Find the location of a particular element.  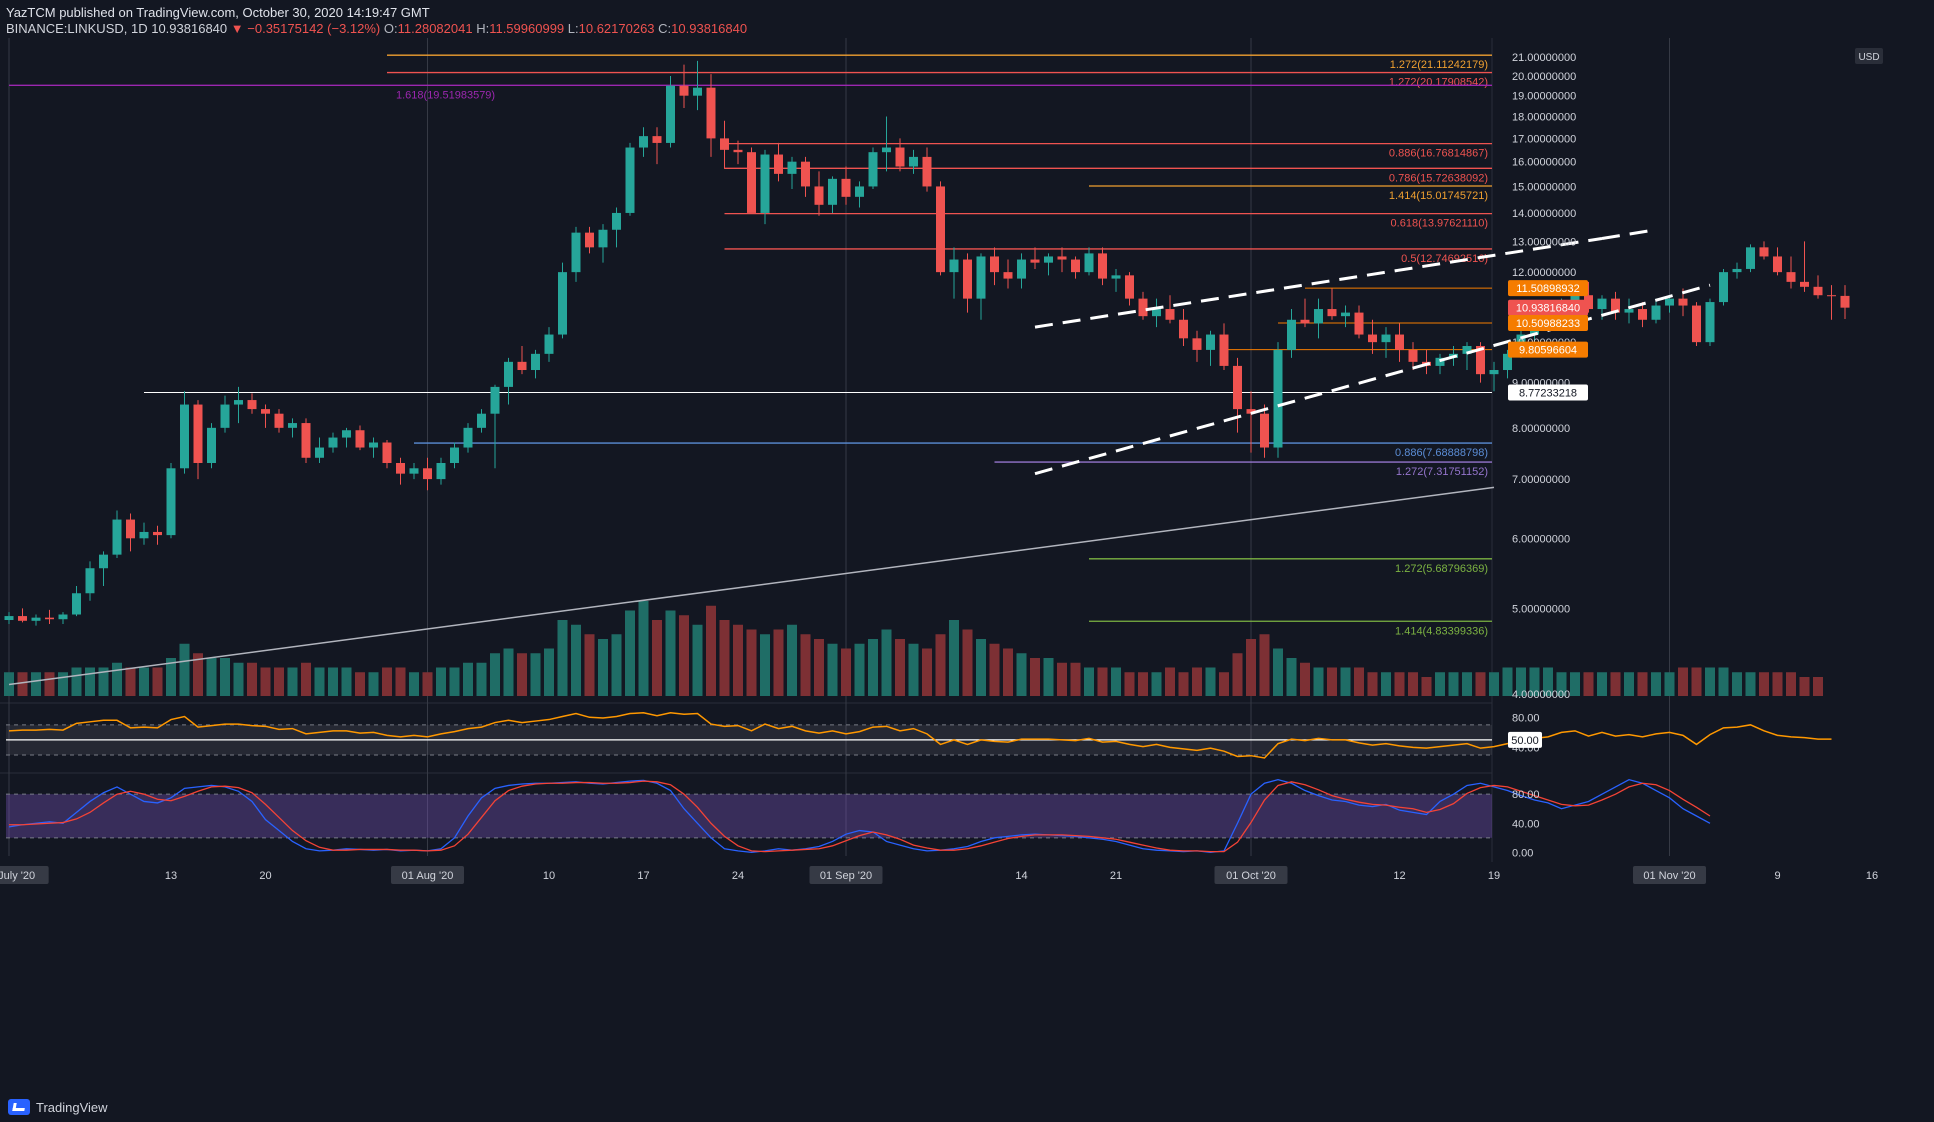

date-axis-tick: 9 is located at coordinates (1777, 876).